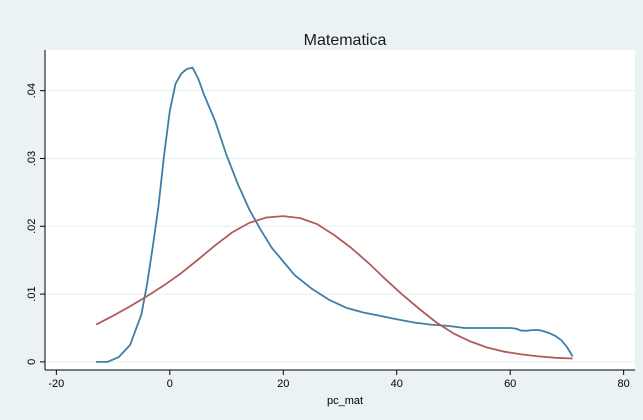  Describe the element at coordinates (397, 384) in the screenshot. I see `x-tick-label: 40` at that location.